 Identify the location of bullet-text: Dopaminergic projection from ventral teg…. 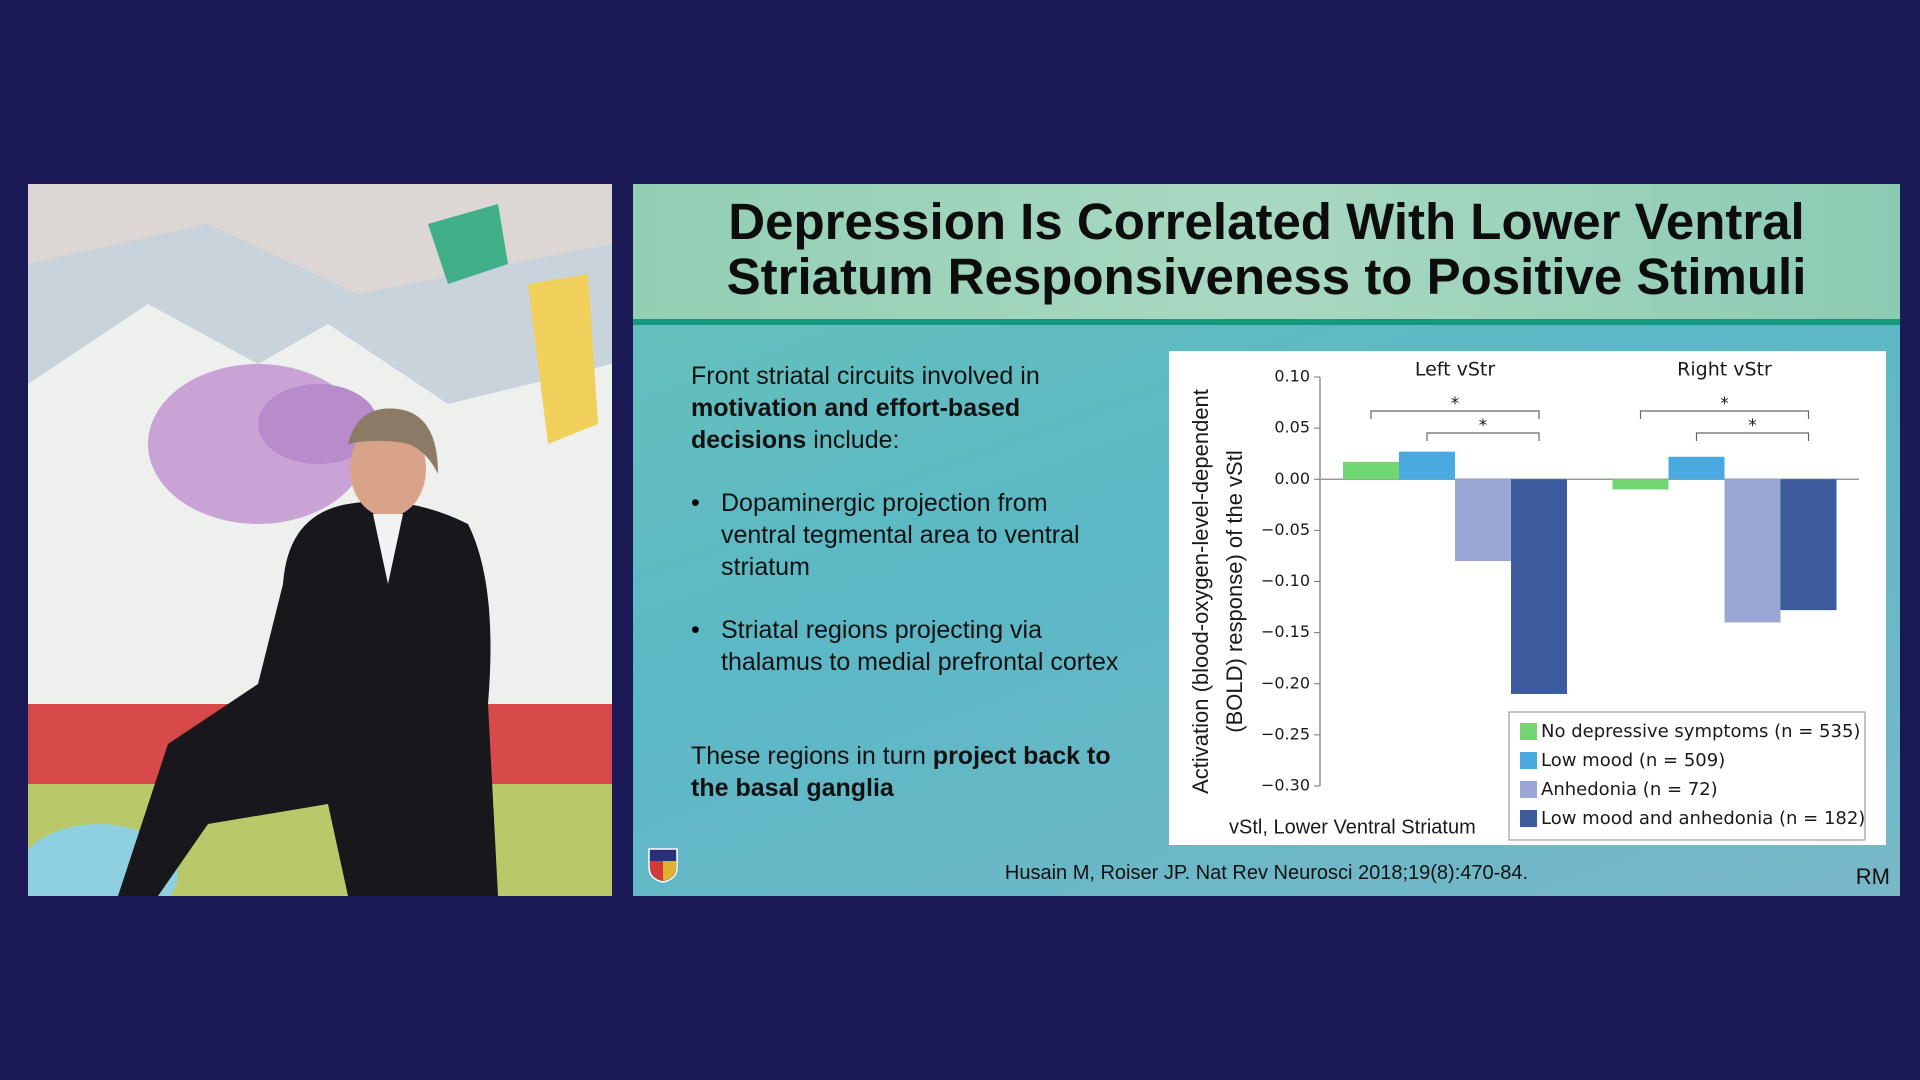
(900, 535).